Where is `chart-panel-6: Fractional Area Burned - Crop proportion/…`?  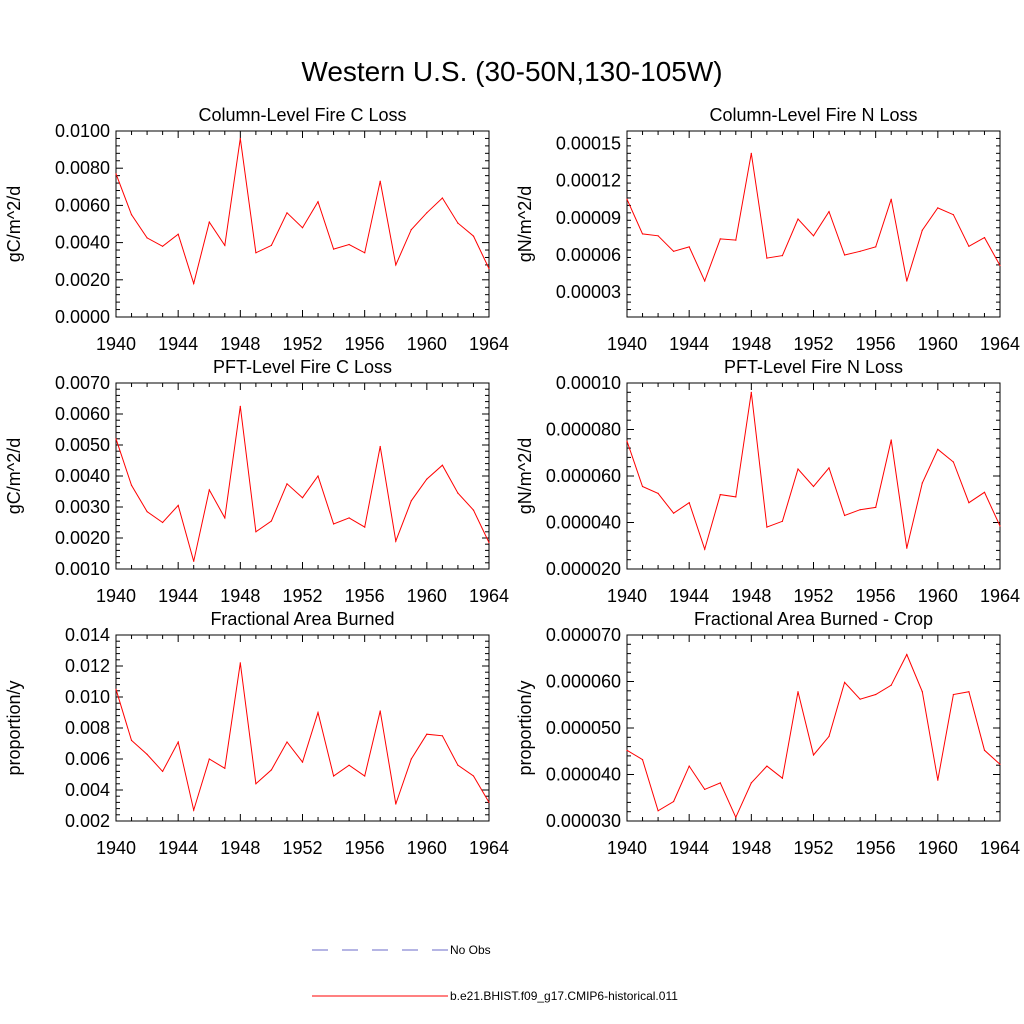 chart-panel-6: Fractional Area Burned - Crop proportion/… is located at coordinates (767, 733).